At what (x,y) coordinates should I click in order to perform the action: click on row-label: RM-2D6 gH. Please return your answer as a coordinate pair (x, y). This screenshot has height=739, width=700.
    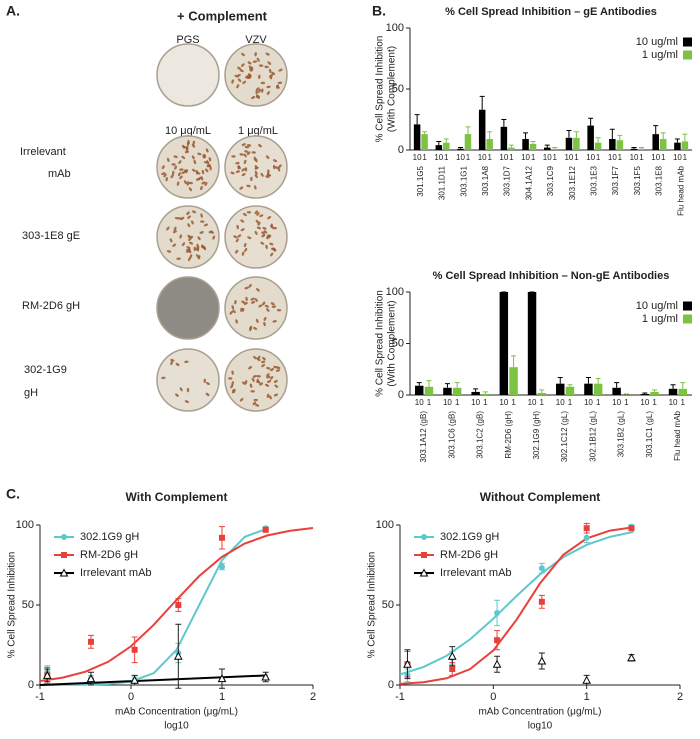
    Looking at the image, I should click on (51, 306).